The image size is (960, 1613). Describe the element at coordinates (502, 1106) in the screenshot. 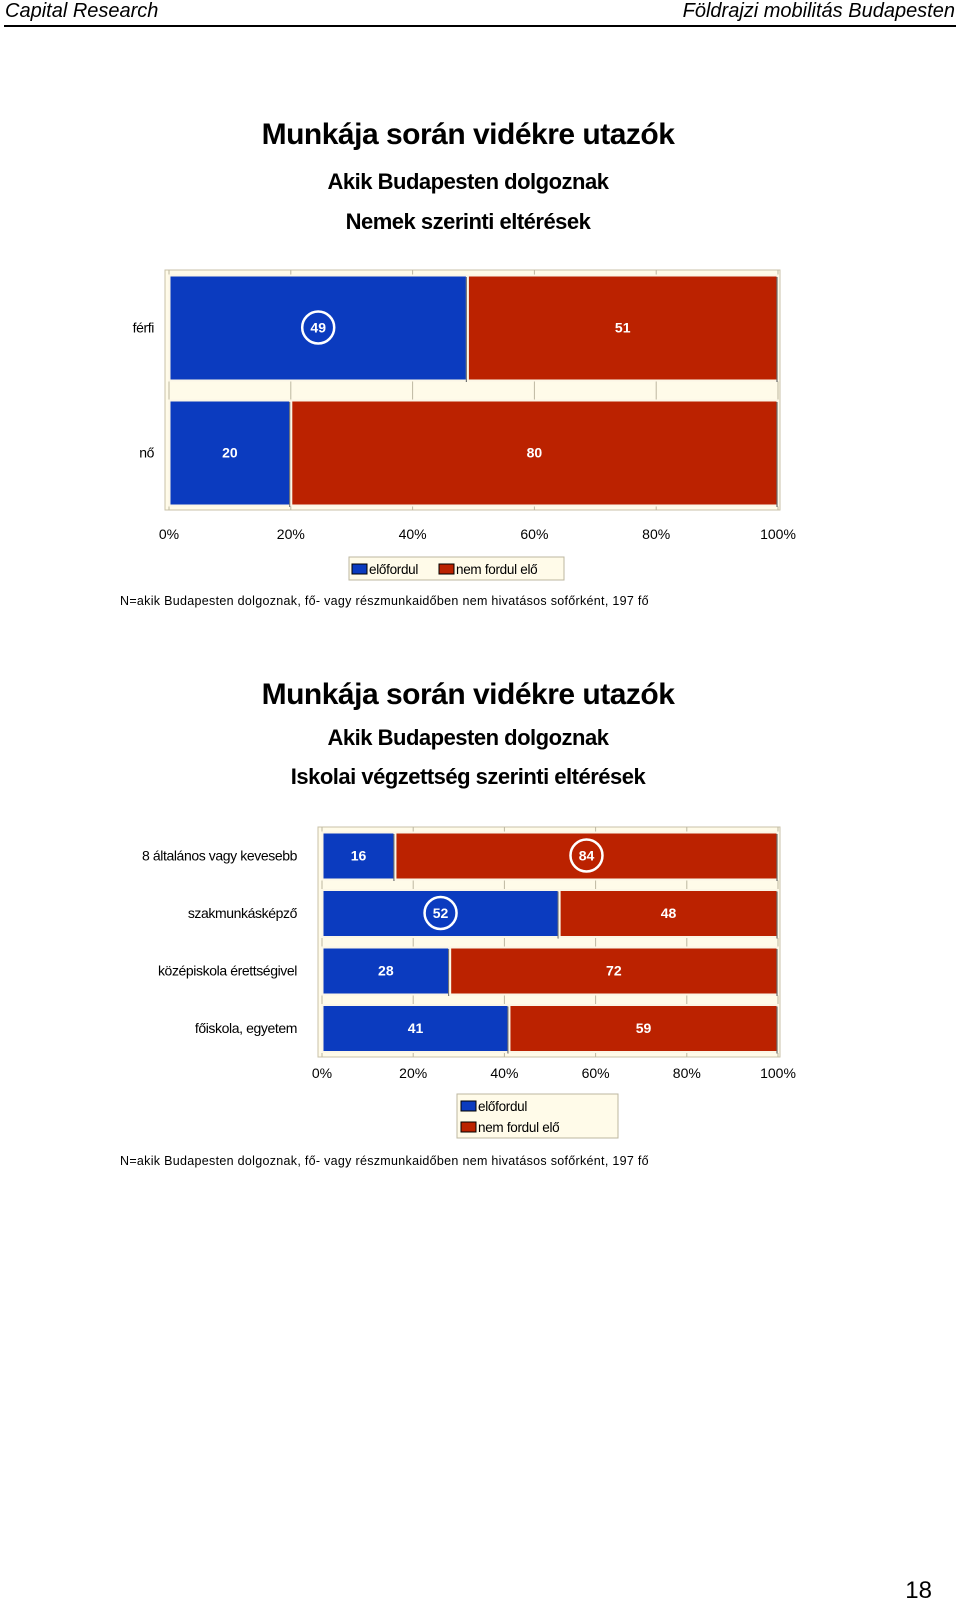

I see `chart2-legend-label: előfordul` at that location.